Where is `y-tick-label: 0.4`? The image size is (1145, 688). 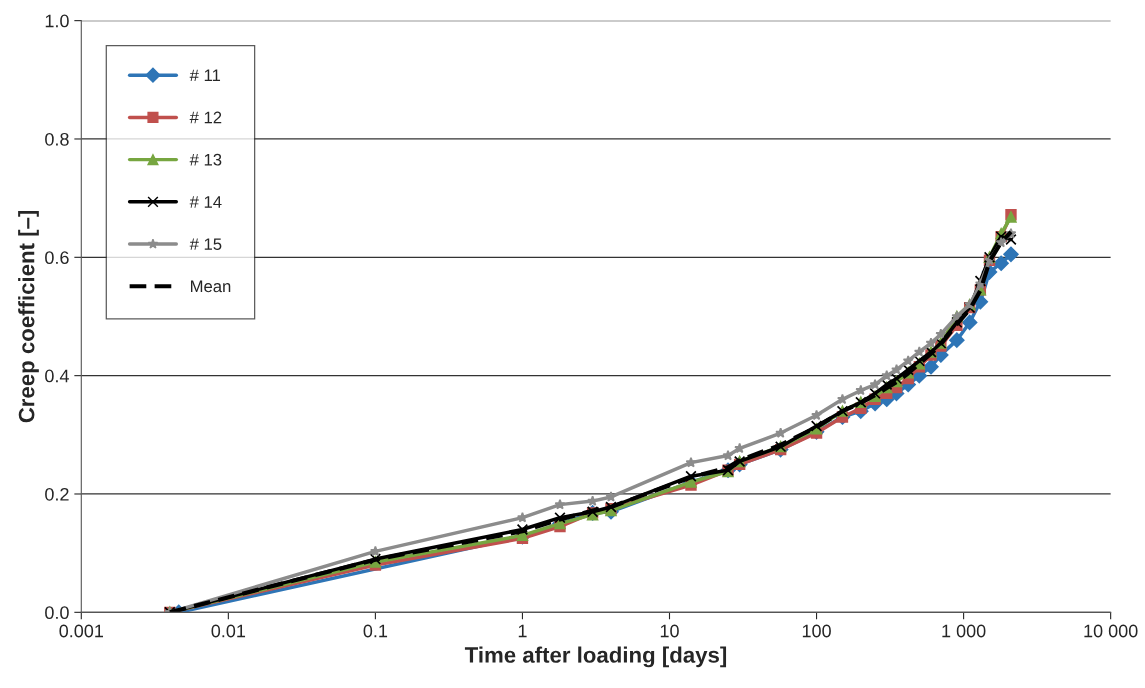
y-tick-label: 0.4 is located at coordinates (57, 376).